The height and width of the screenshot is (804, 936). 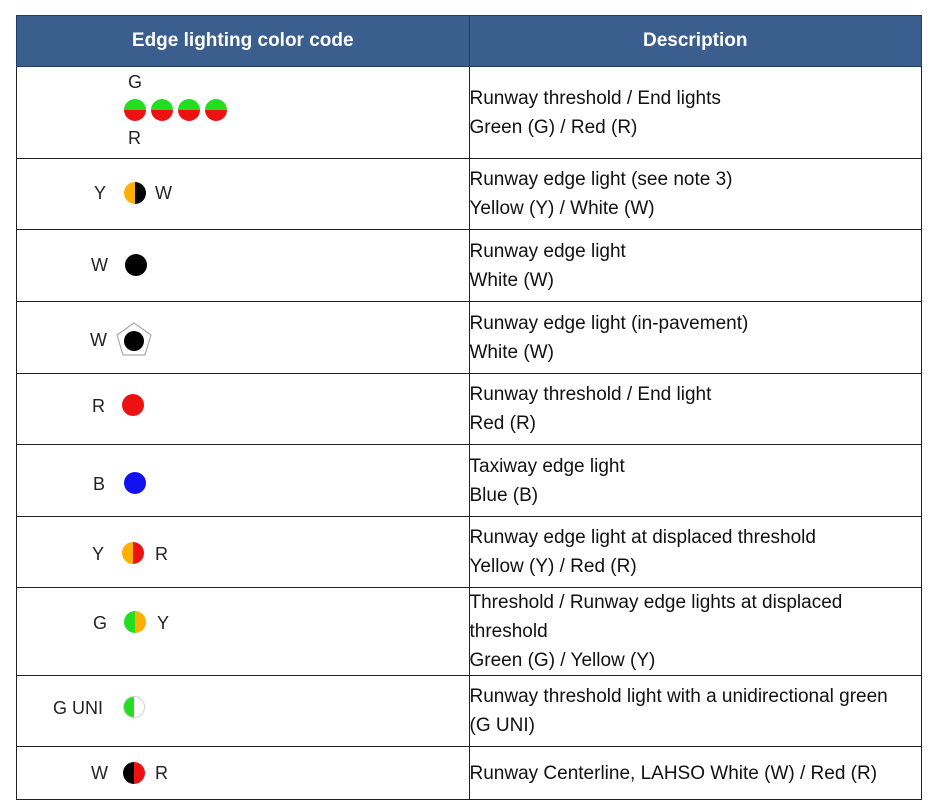 I want to click on table-row: B Taxiway edge light Blue (B), so click(x=469, y=480).